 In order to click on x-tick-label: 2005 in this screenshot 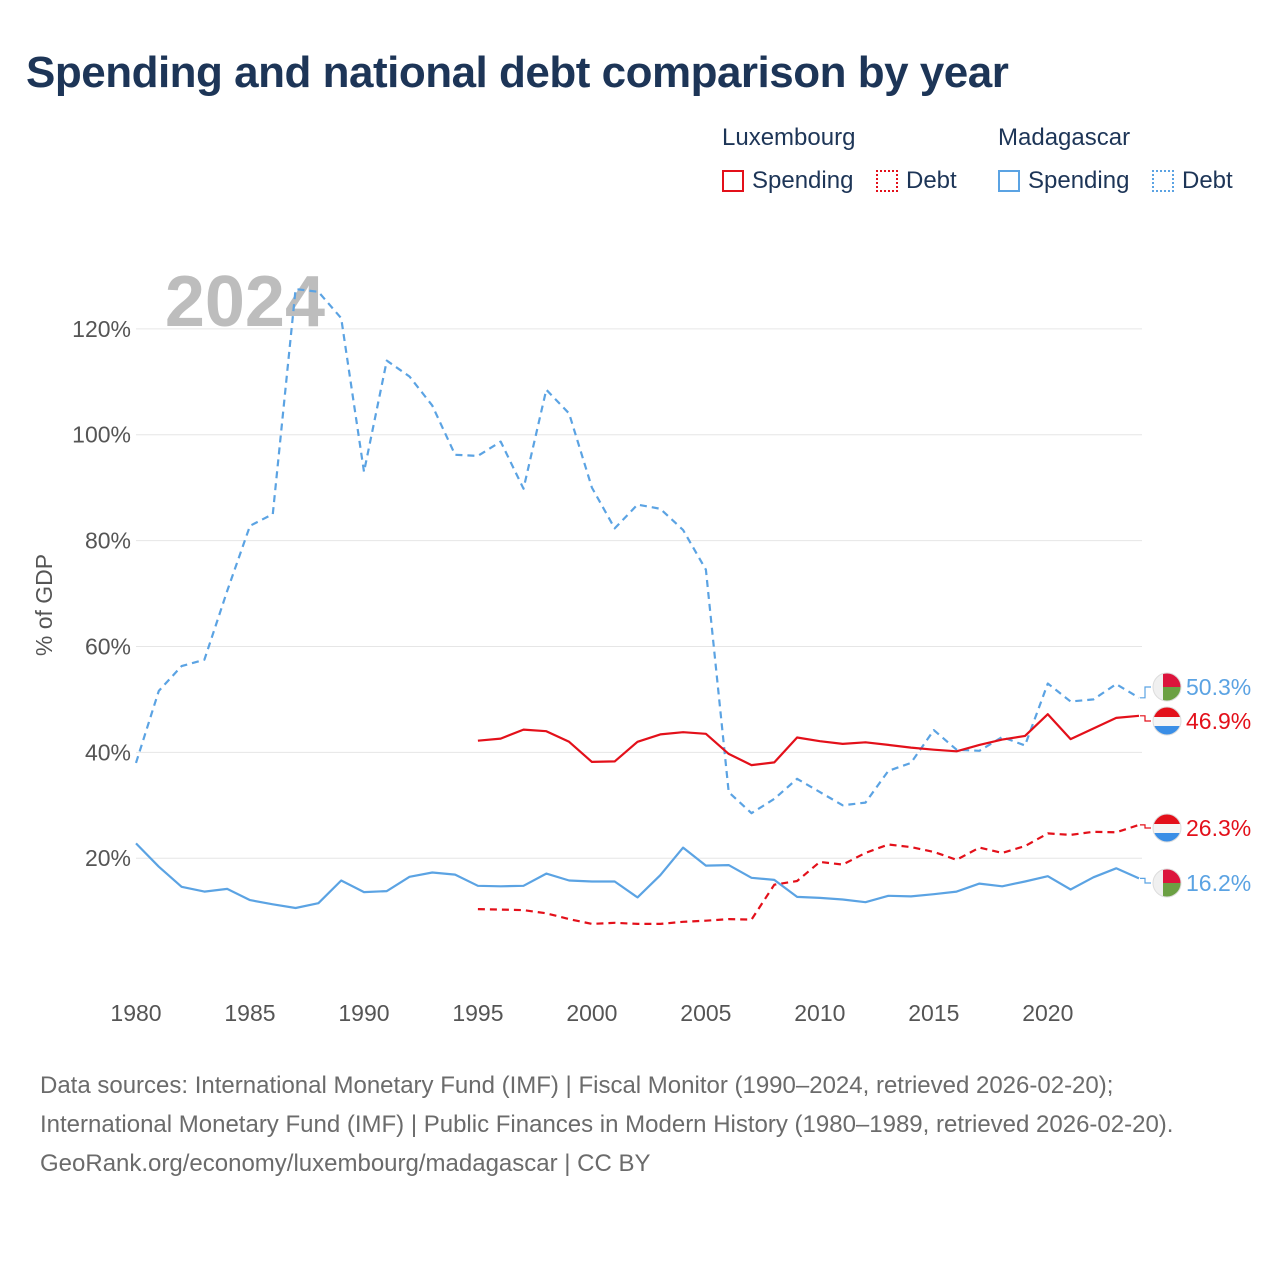, I will do `click(705, 1013)`.